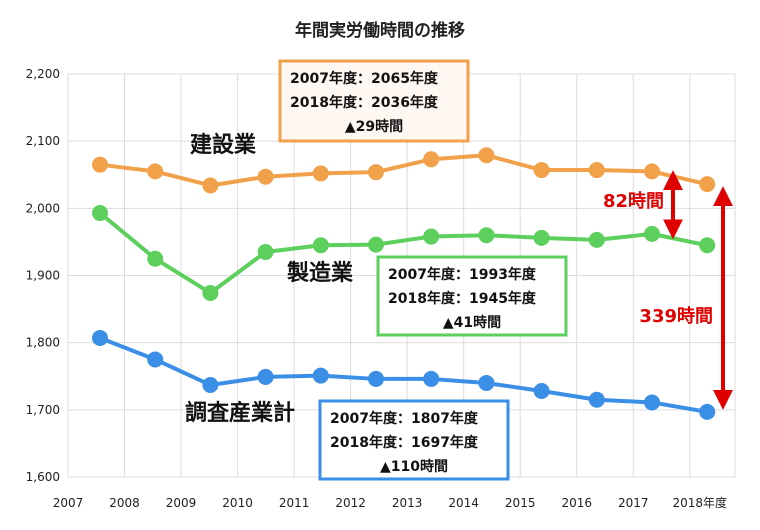 The image size is (760, 530). Describe the element at coordinates (404, 442) in the screenshot. I see `info-box-line: 2018年度：1697年度` at that location.